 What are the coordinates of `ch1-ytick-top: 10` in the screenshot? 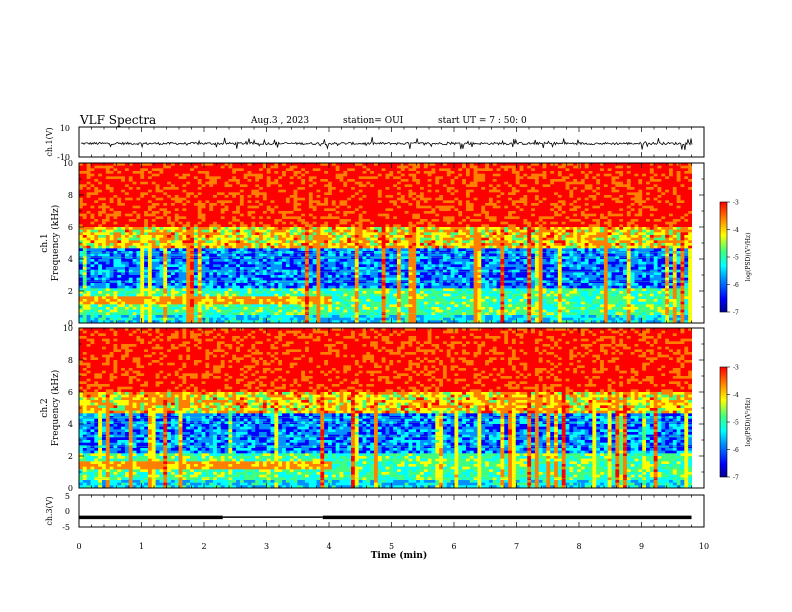 It's located at (65, 128).